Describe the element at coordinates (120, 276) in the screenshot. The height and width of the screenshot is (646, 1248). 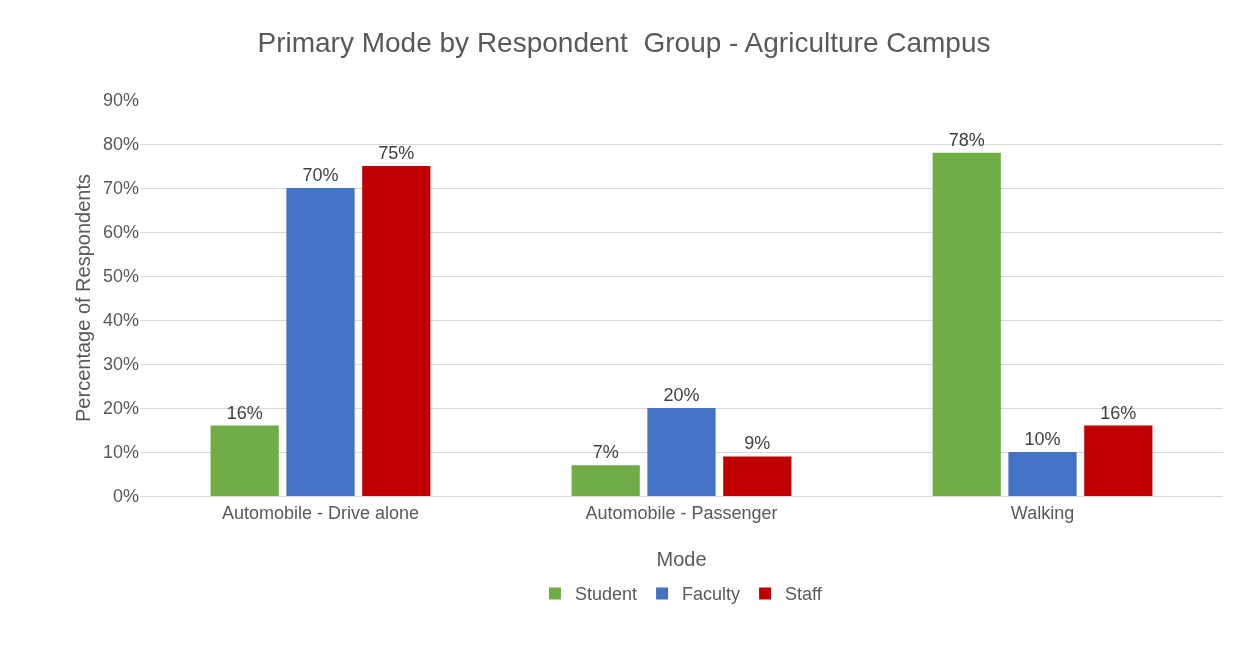
I see `y-tick-label: 50%` at that location.